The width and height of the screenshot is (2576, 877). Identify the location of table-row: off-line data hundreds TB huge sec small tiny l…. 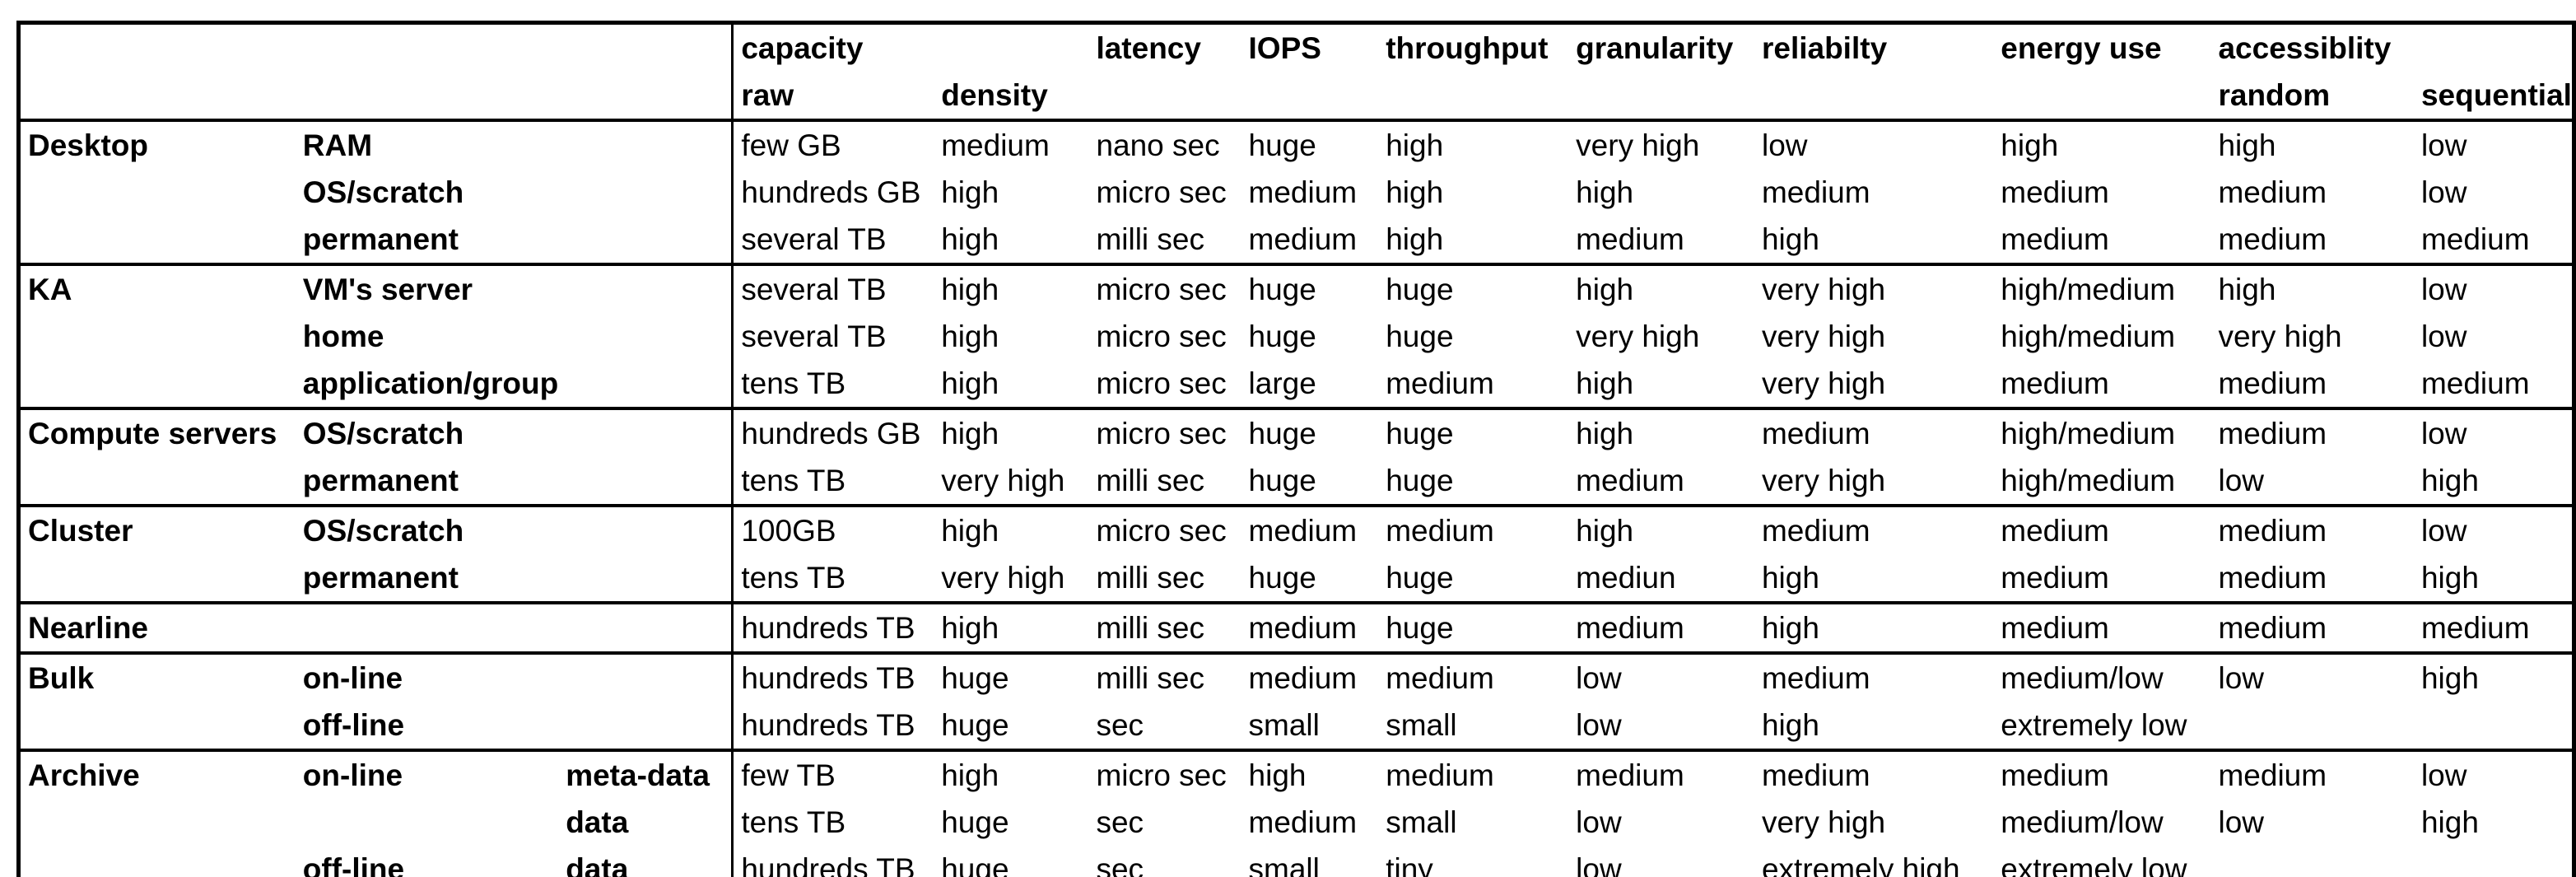
(1296, 861).